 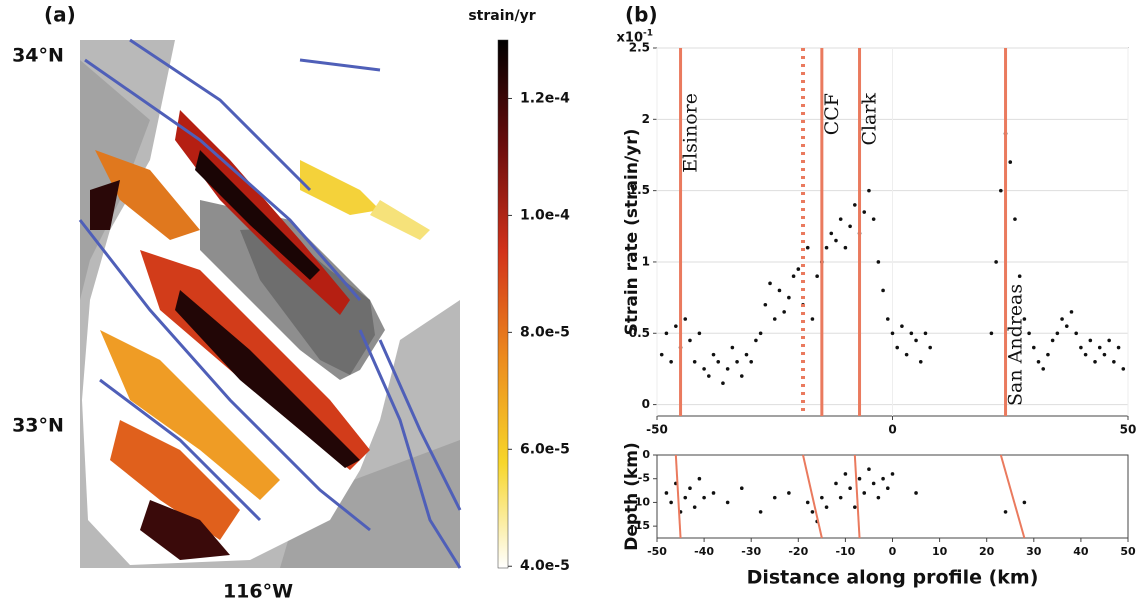 I want to click on x-tick-label: 40, so click(x=1081, y=551).